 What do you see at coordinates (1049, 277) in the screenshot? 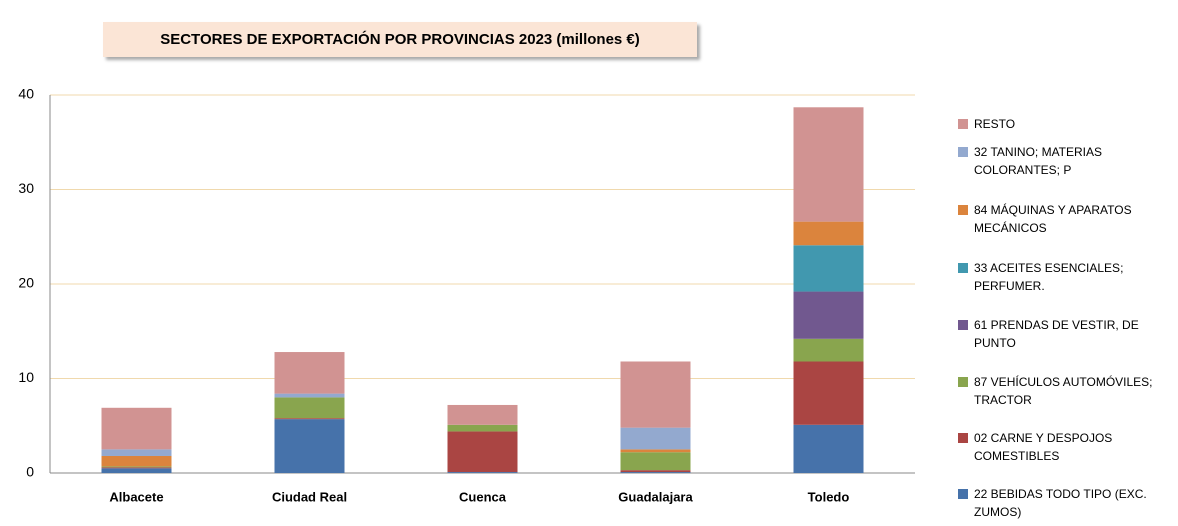
I see `legend-label: 33 ACEITES ESENCIALES; PERFUMER.` at bounding box center [1049, 277].